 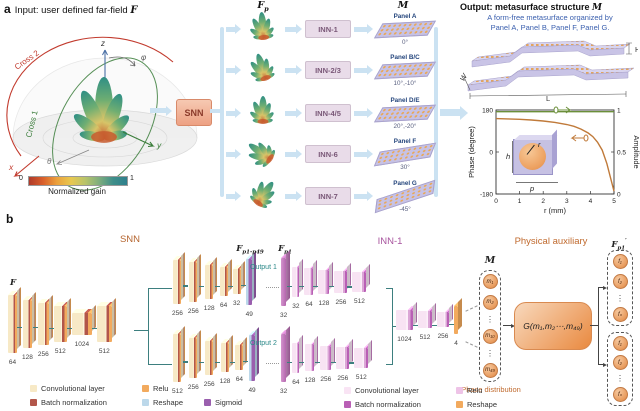 I want to click on metasurface-3d-render: H W L, so click(x=549, y=70).